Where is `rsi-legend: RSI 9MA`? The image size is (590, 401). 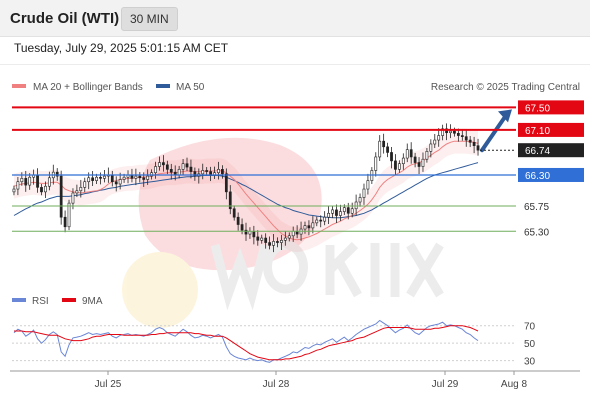
rsi-legend: RSI 9MA is located at coordinates (57, 301).